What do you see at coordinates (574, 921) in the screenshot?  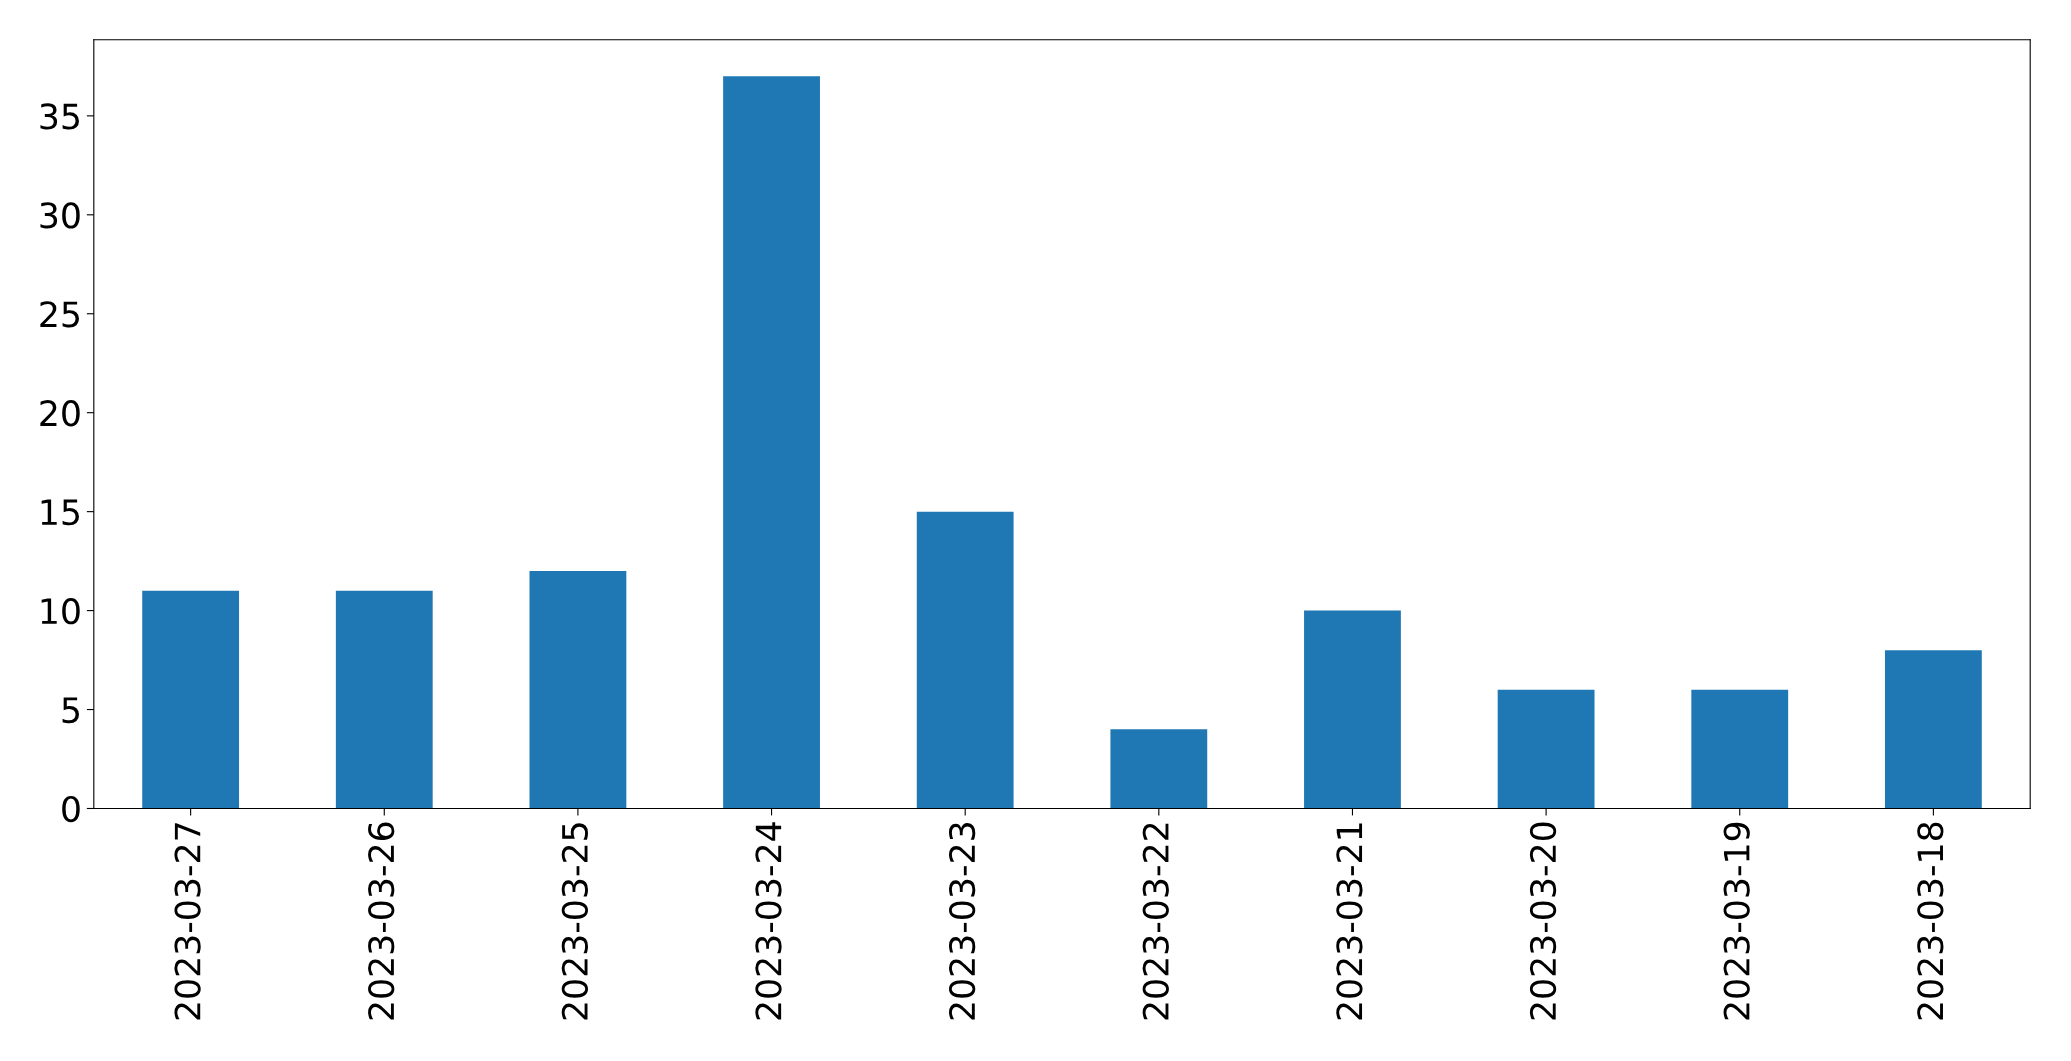 I see `x-tick-label: 2023-03-25` at bounding box center [574, 921].